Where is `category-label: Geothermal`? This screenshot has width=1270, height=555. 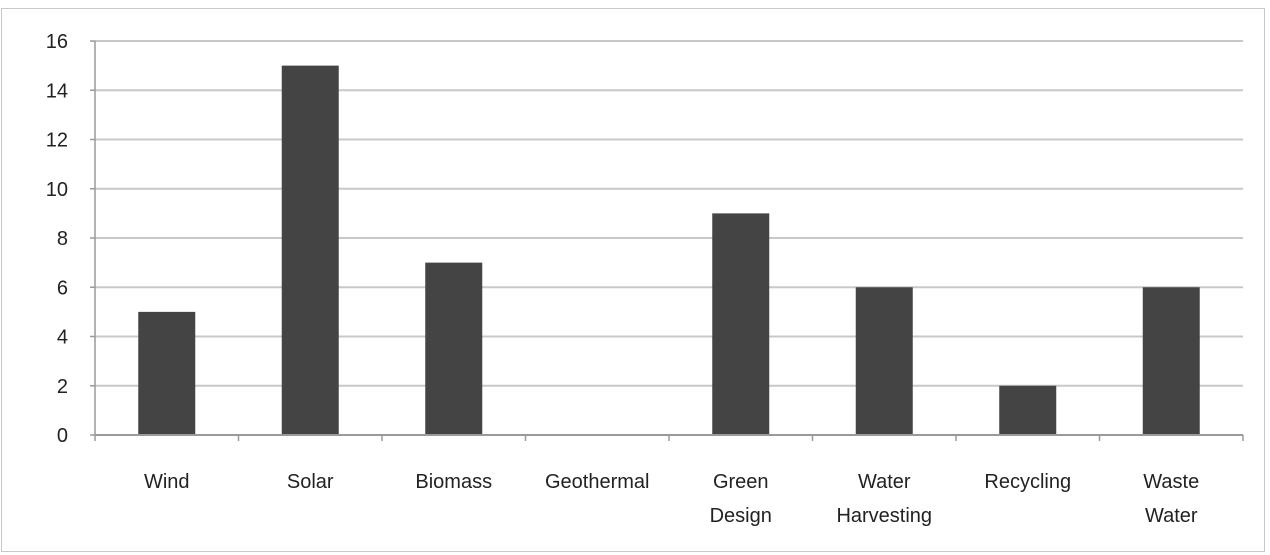
category-label: Geothermal is located at coordinates (597, 482).